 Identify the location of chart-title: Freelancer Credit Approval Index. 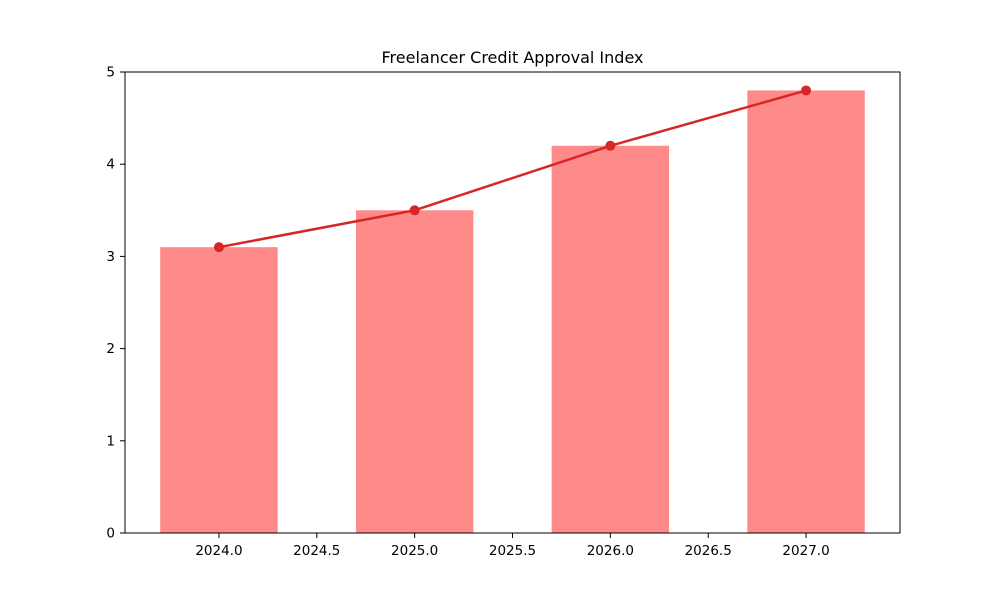
(512, 57).